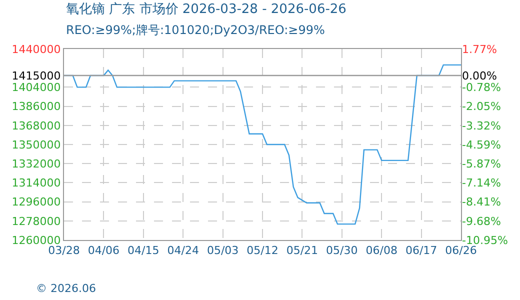 The height and width of the screenshot is (300, 520). What do you see at coordinates (382, 251) in the screenshot?
I see `x-tick-label: 06/08` at bounding box center [382, 251].